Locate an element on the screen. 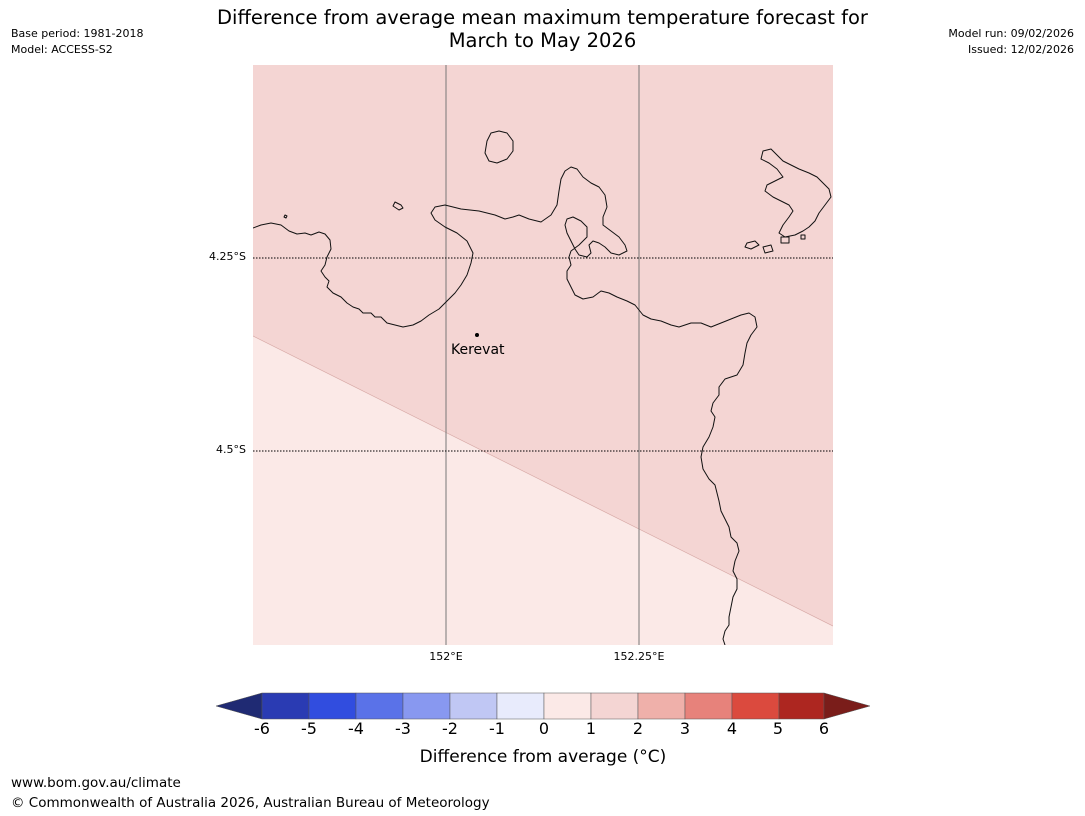  islands-east-large is located at coordinates (796, 193).